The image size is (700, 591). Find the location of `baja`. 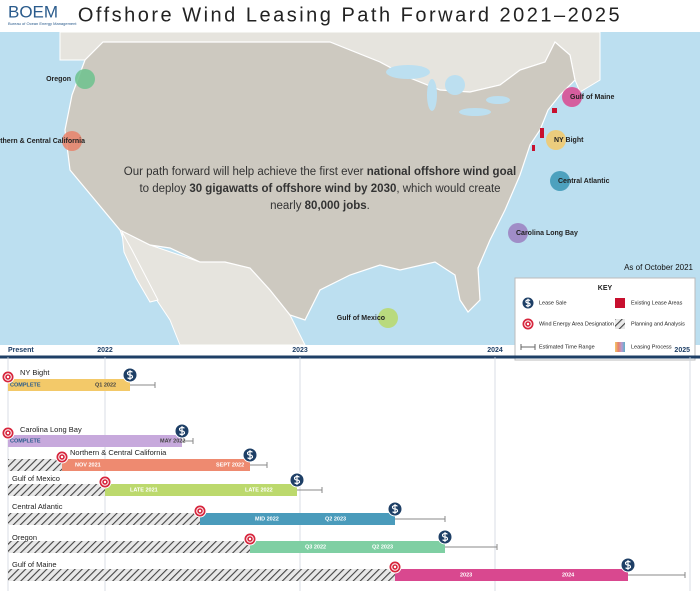

baja is located at coordinates (140, 267).